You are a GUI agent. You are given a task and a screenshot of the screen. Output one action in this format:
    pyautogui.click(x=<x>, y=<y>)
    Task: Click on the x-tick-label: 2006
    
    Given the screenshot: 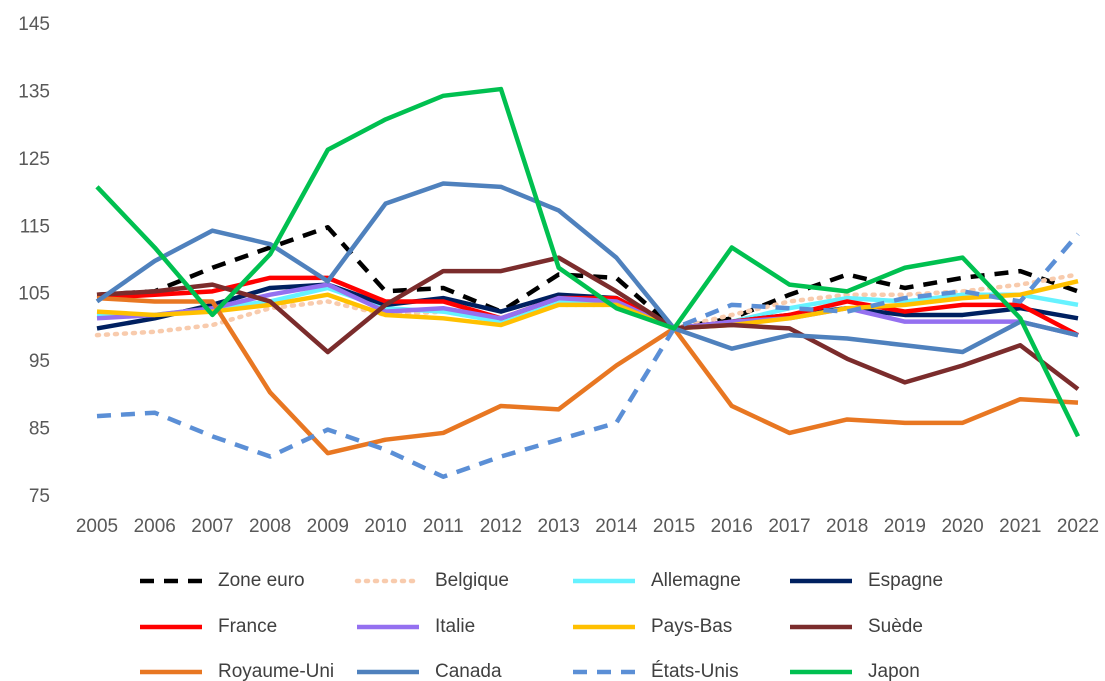 What is the action you would take?
    pyautogui.click(x=155, y=526)
    